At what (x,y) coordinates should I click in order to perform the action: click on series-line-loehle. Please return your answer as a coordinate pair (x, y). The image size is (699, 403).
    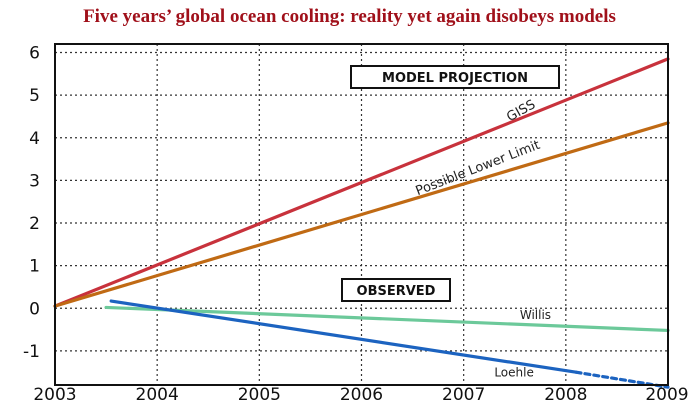
    Looking at the image, I should click on (343, 336).